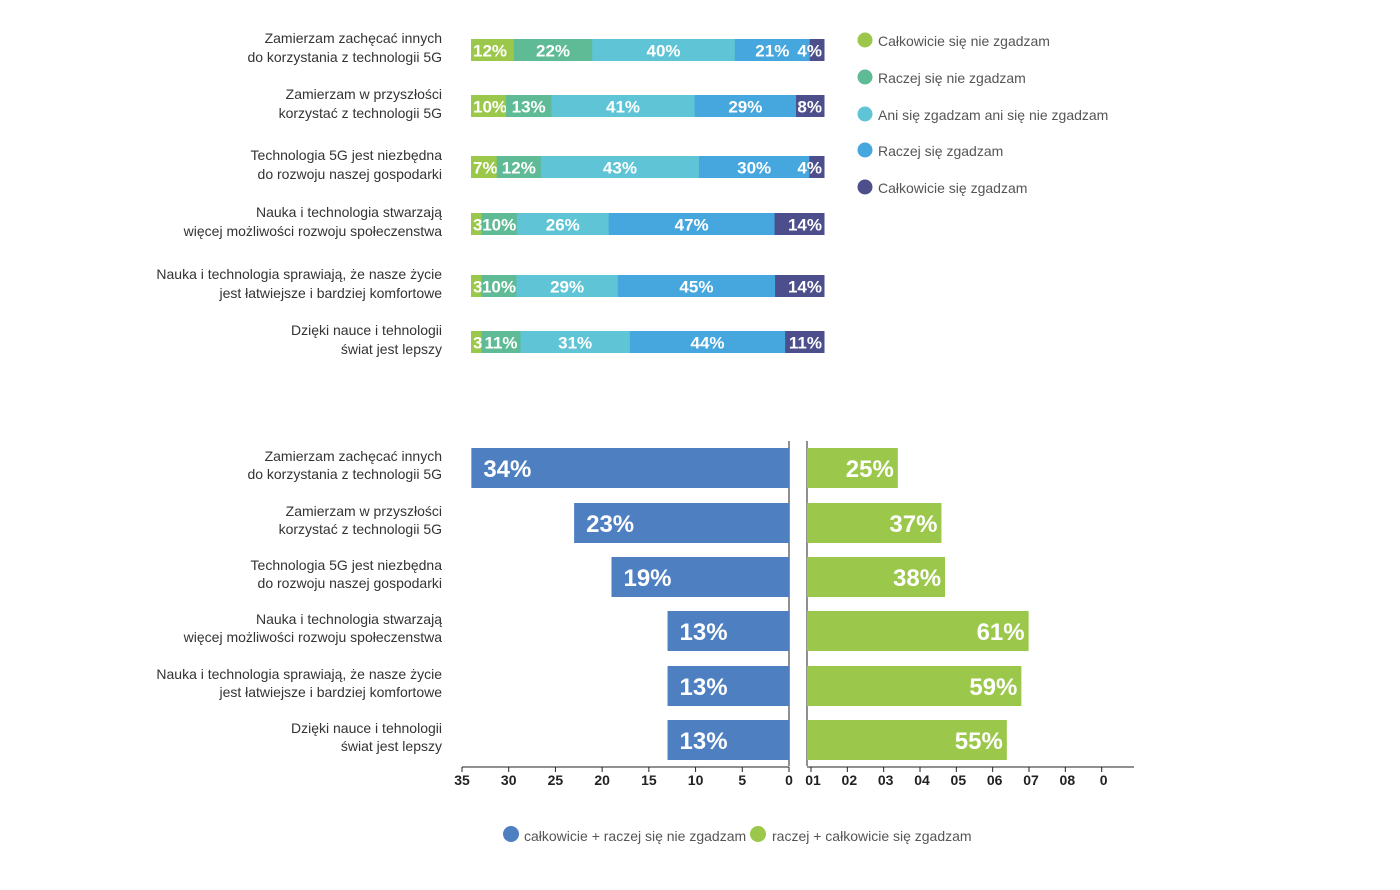 Image resolution: width=1400 pixels, height=890 pixels. Describe the element at coordinates (649, 780) in the screenshot. I see `x-tick-label: 15` at that location.